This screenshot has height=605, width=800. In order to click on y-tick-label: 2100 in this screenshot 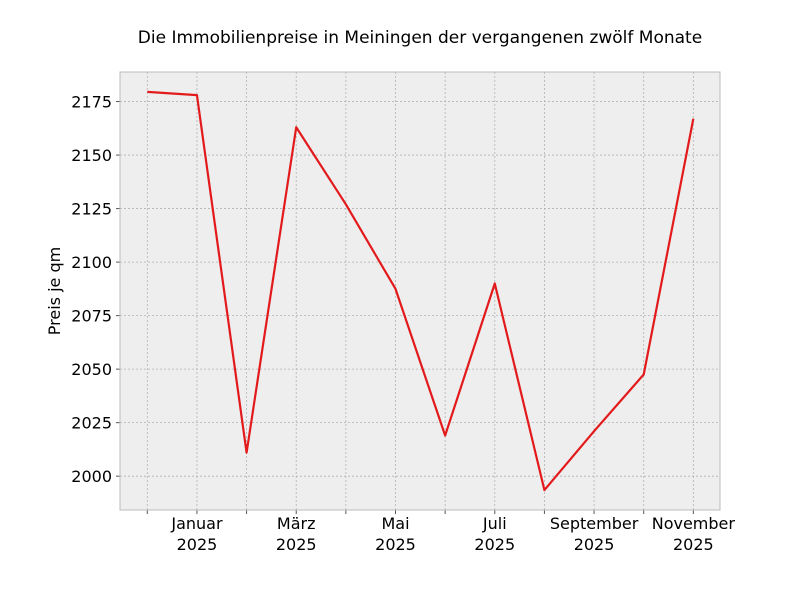, I will do `click(91, 262)`.